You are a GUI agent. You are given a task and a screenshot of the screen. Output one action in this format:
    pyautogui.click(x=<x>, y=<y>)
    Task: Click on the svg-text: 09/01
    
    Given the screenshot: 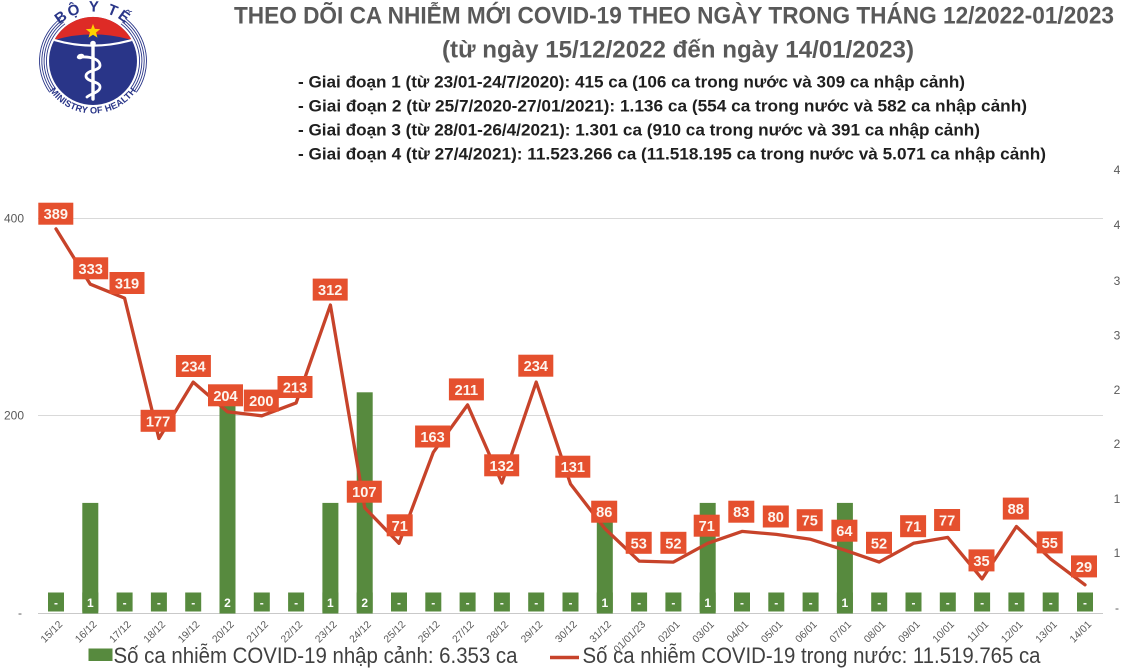 What is the action you would take?
    pyautogui.click(x=910, y=632)
    